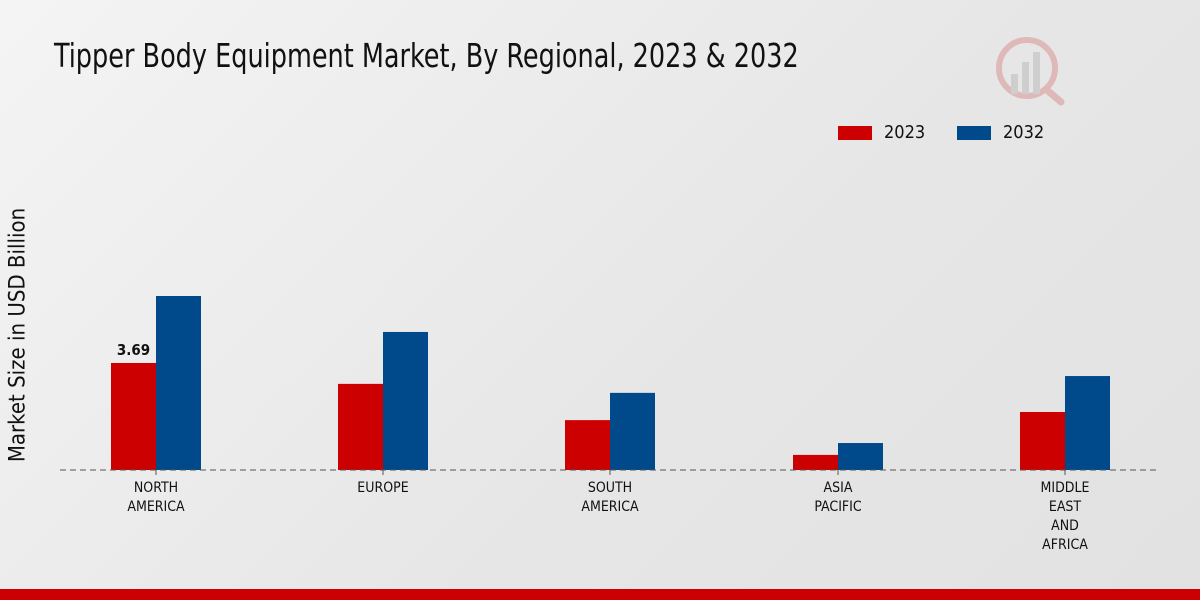 The image size is (1200, 600). What do you see at coordinates (838, 488) in the screenshot?
I see `x-tick-label: ASIA` at bounding box center [838, 488].